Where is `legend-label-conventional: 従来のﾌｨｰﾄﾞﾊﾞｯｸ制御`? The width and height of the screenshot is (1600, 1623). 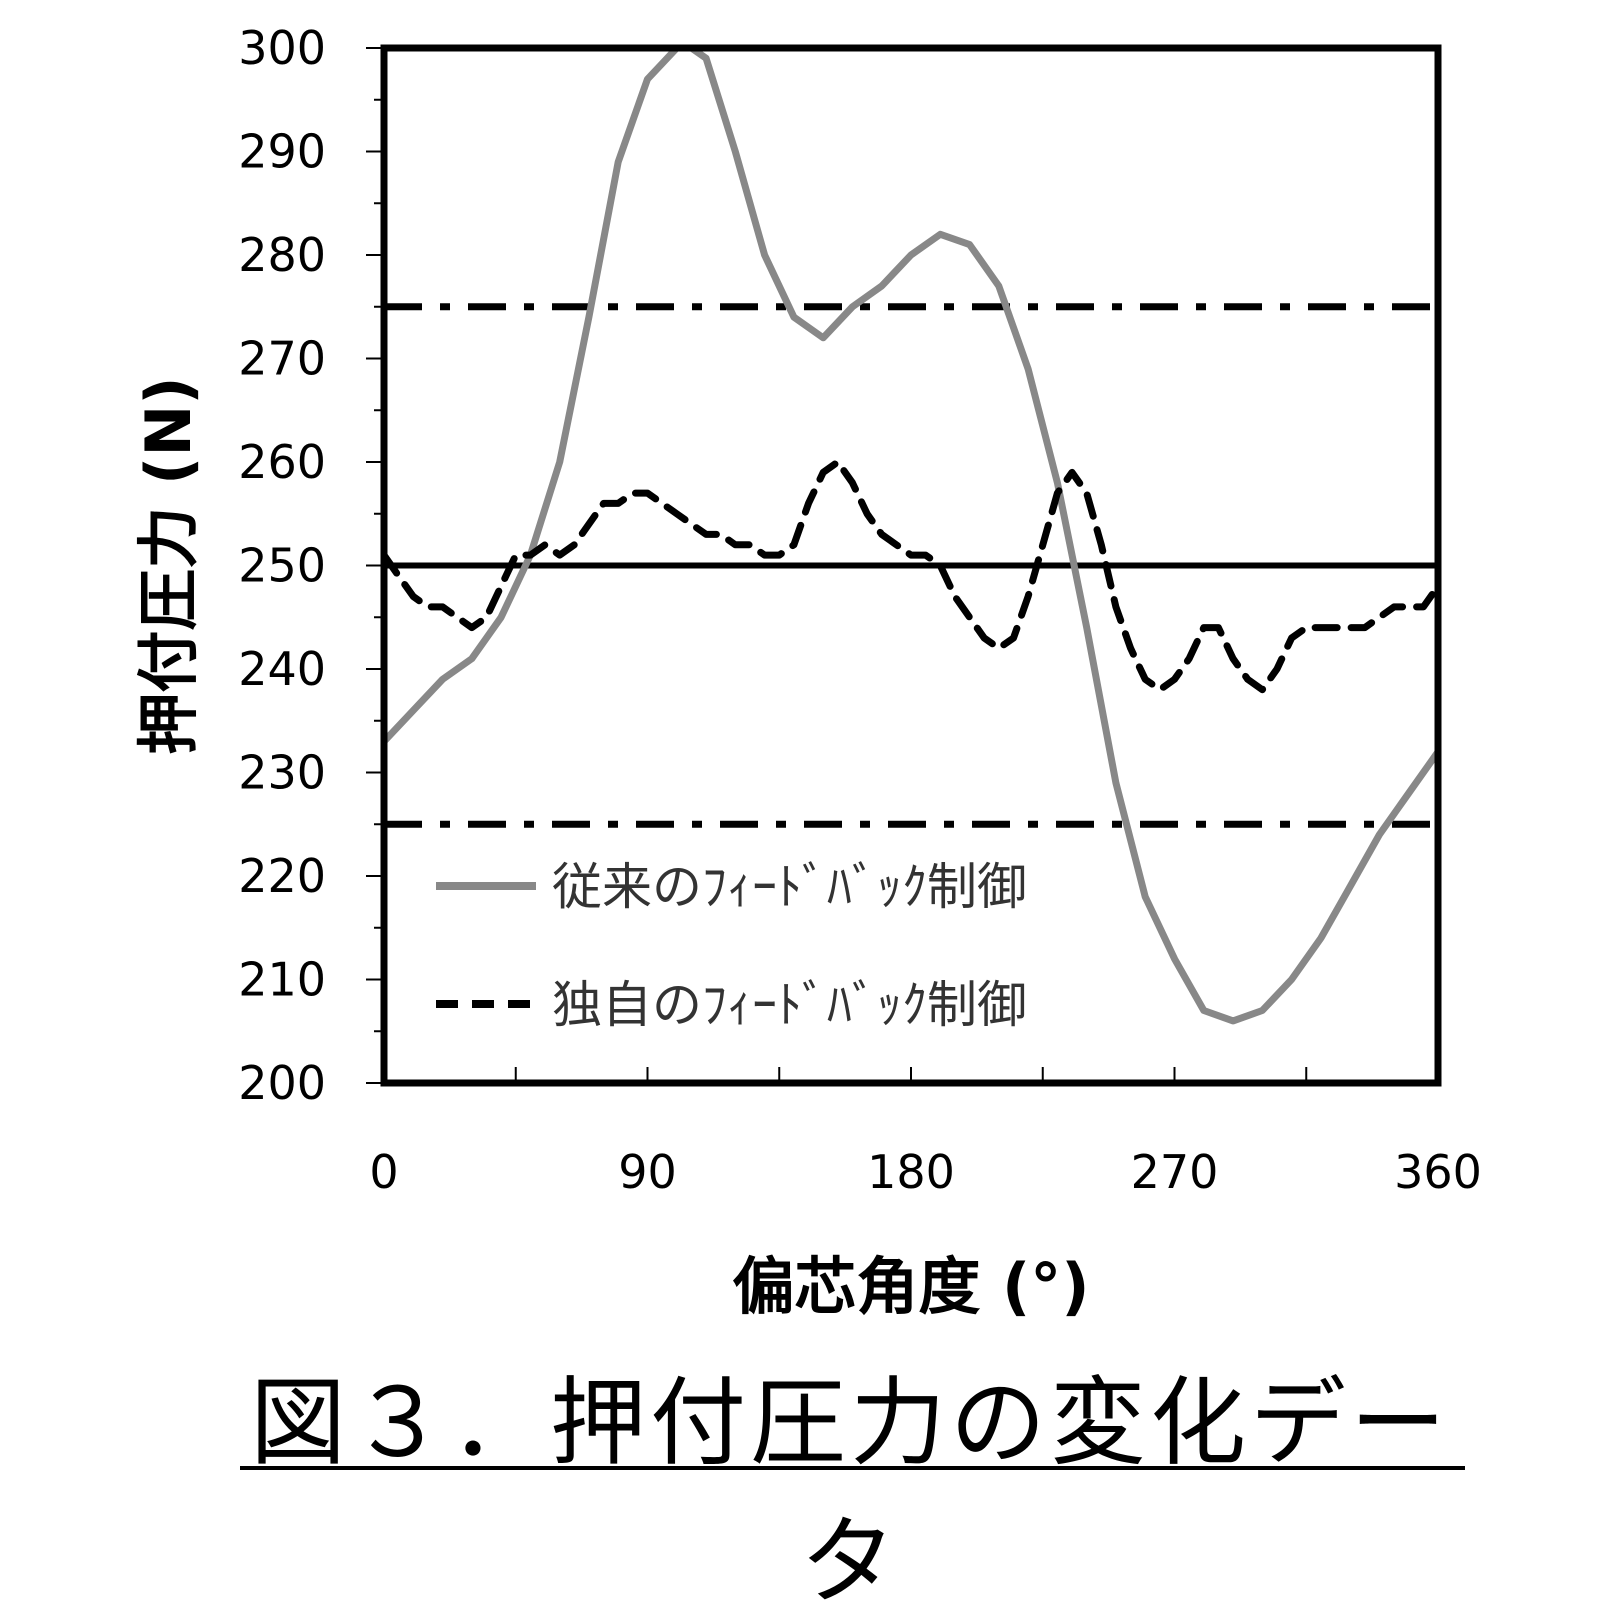
legend-label-conventional: 従来のﾌｨｰﾄﾞﾊﾞｯｸ制御 is located at coordinates (789, 887).